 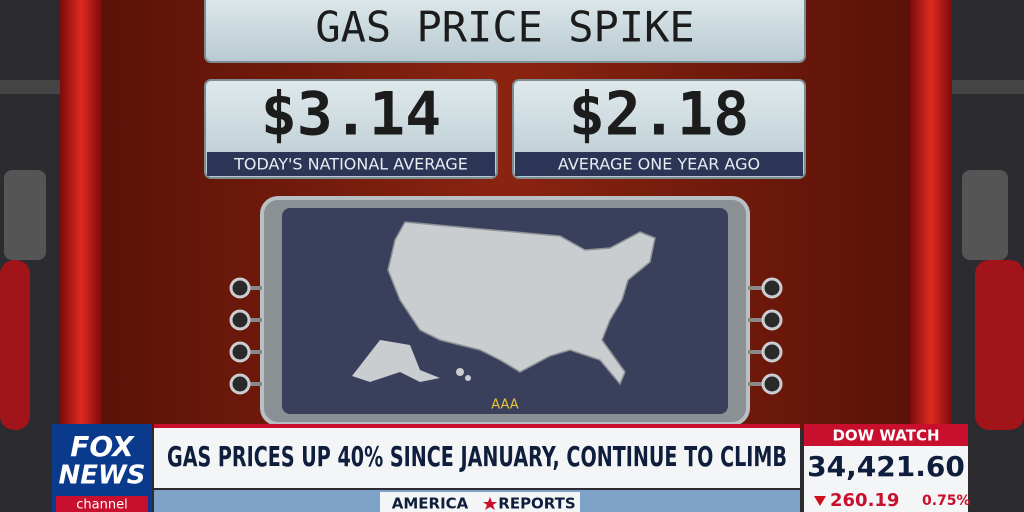 I want to click on ticker: DOW WATCH 34,421.60 260.19 0.75%, so click(x=887, y=468).